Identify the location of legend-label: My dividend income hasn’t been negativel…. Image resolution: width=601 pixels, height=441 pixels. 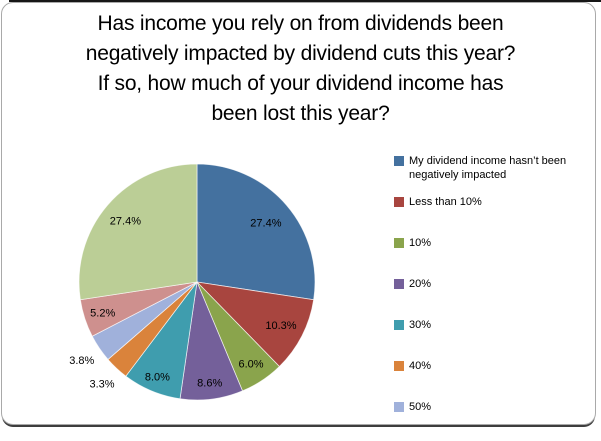
(488, 168).